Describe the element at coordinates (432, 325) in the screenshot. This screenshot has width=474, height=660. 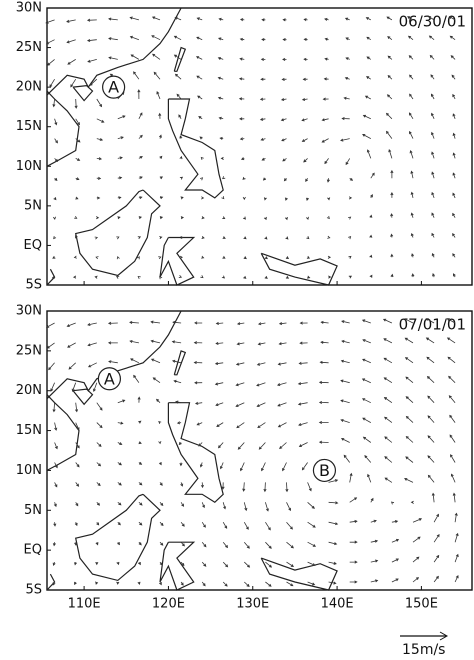
I see `panel-date: 07/01/01` at that location.